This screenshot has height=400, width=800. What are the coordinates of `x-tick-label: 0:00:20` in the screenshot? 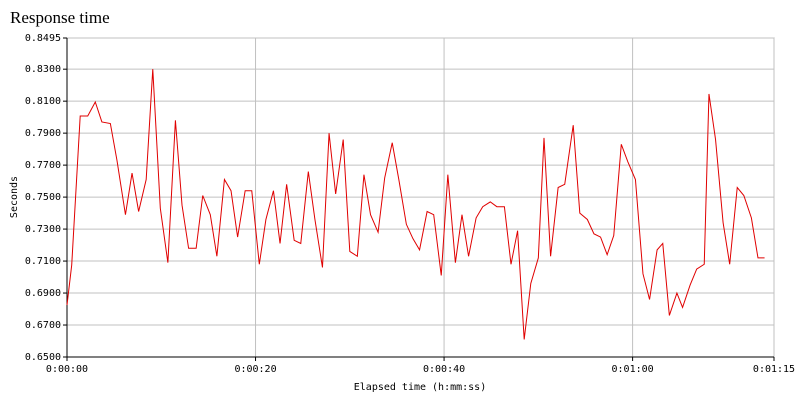 It's located at (255, 369).